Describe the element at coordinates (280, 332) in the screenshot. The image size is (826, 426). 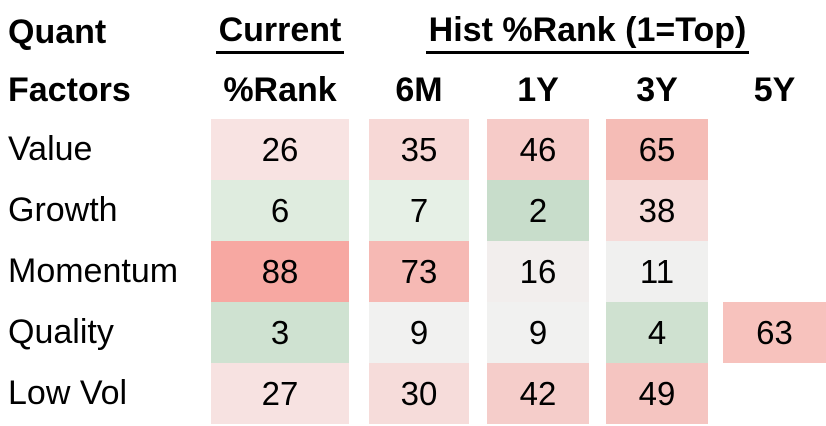
I see `heatmap-cell: 3` at that location.